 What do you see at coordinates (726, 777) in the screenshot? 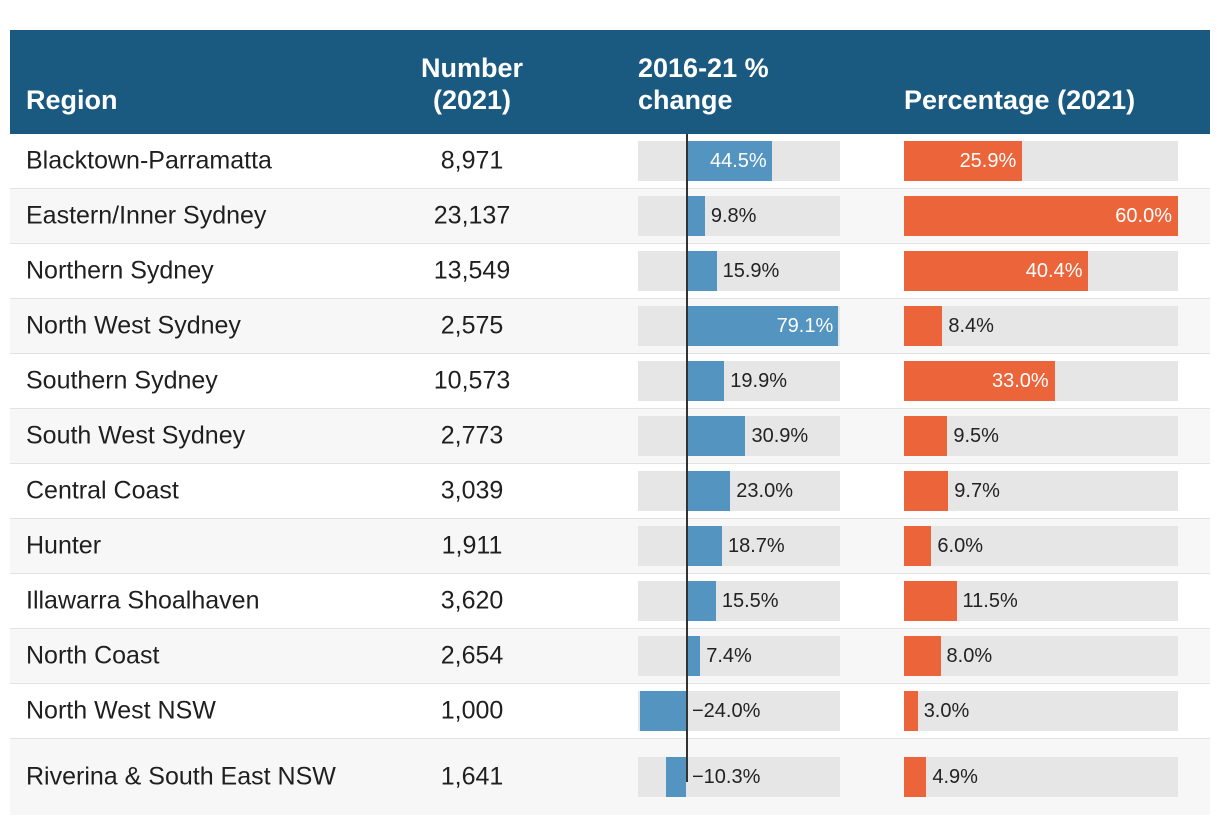
I see `change-label: −10.3%` at bounding box center [726, 777].